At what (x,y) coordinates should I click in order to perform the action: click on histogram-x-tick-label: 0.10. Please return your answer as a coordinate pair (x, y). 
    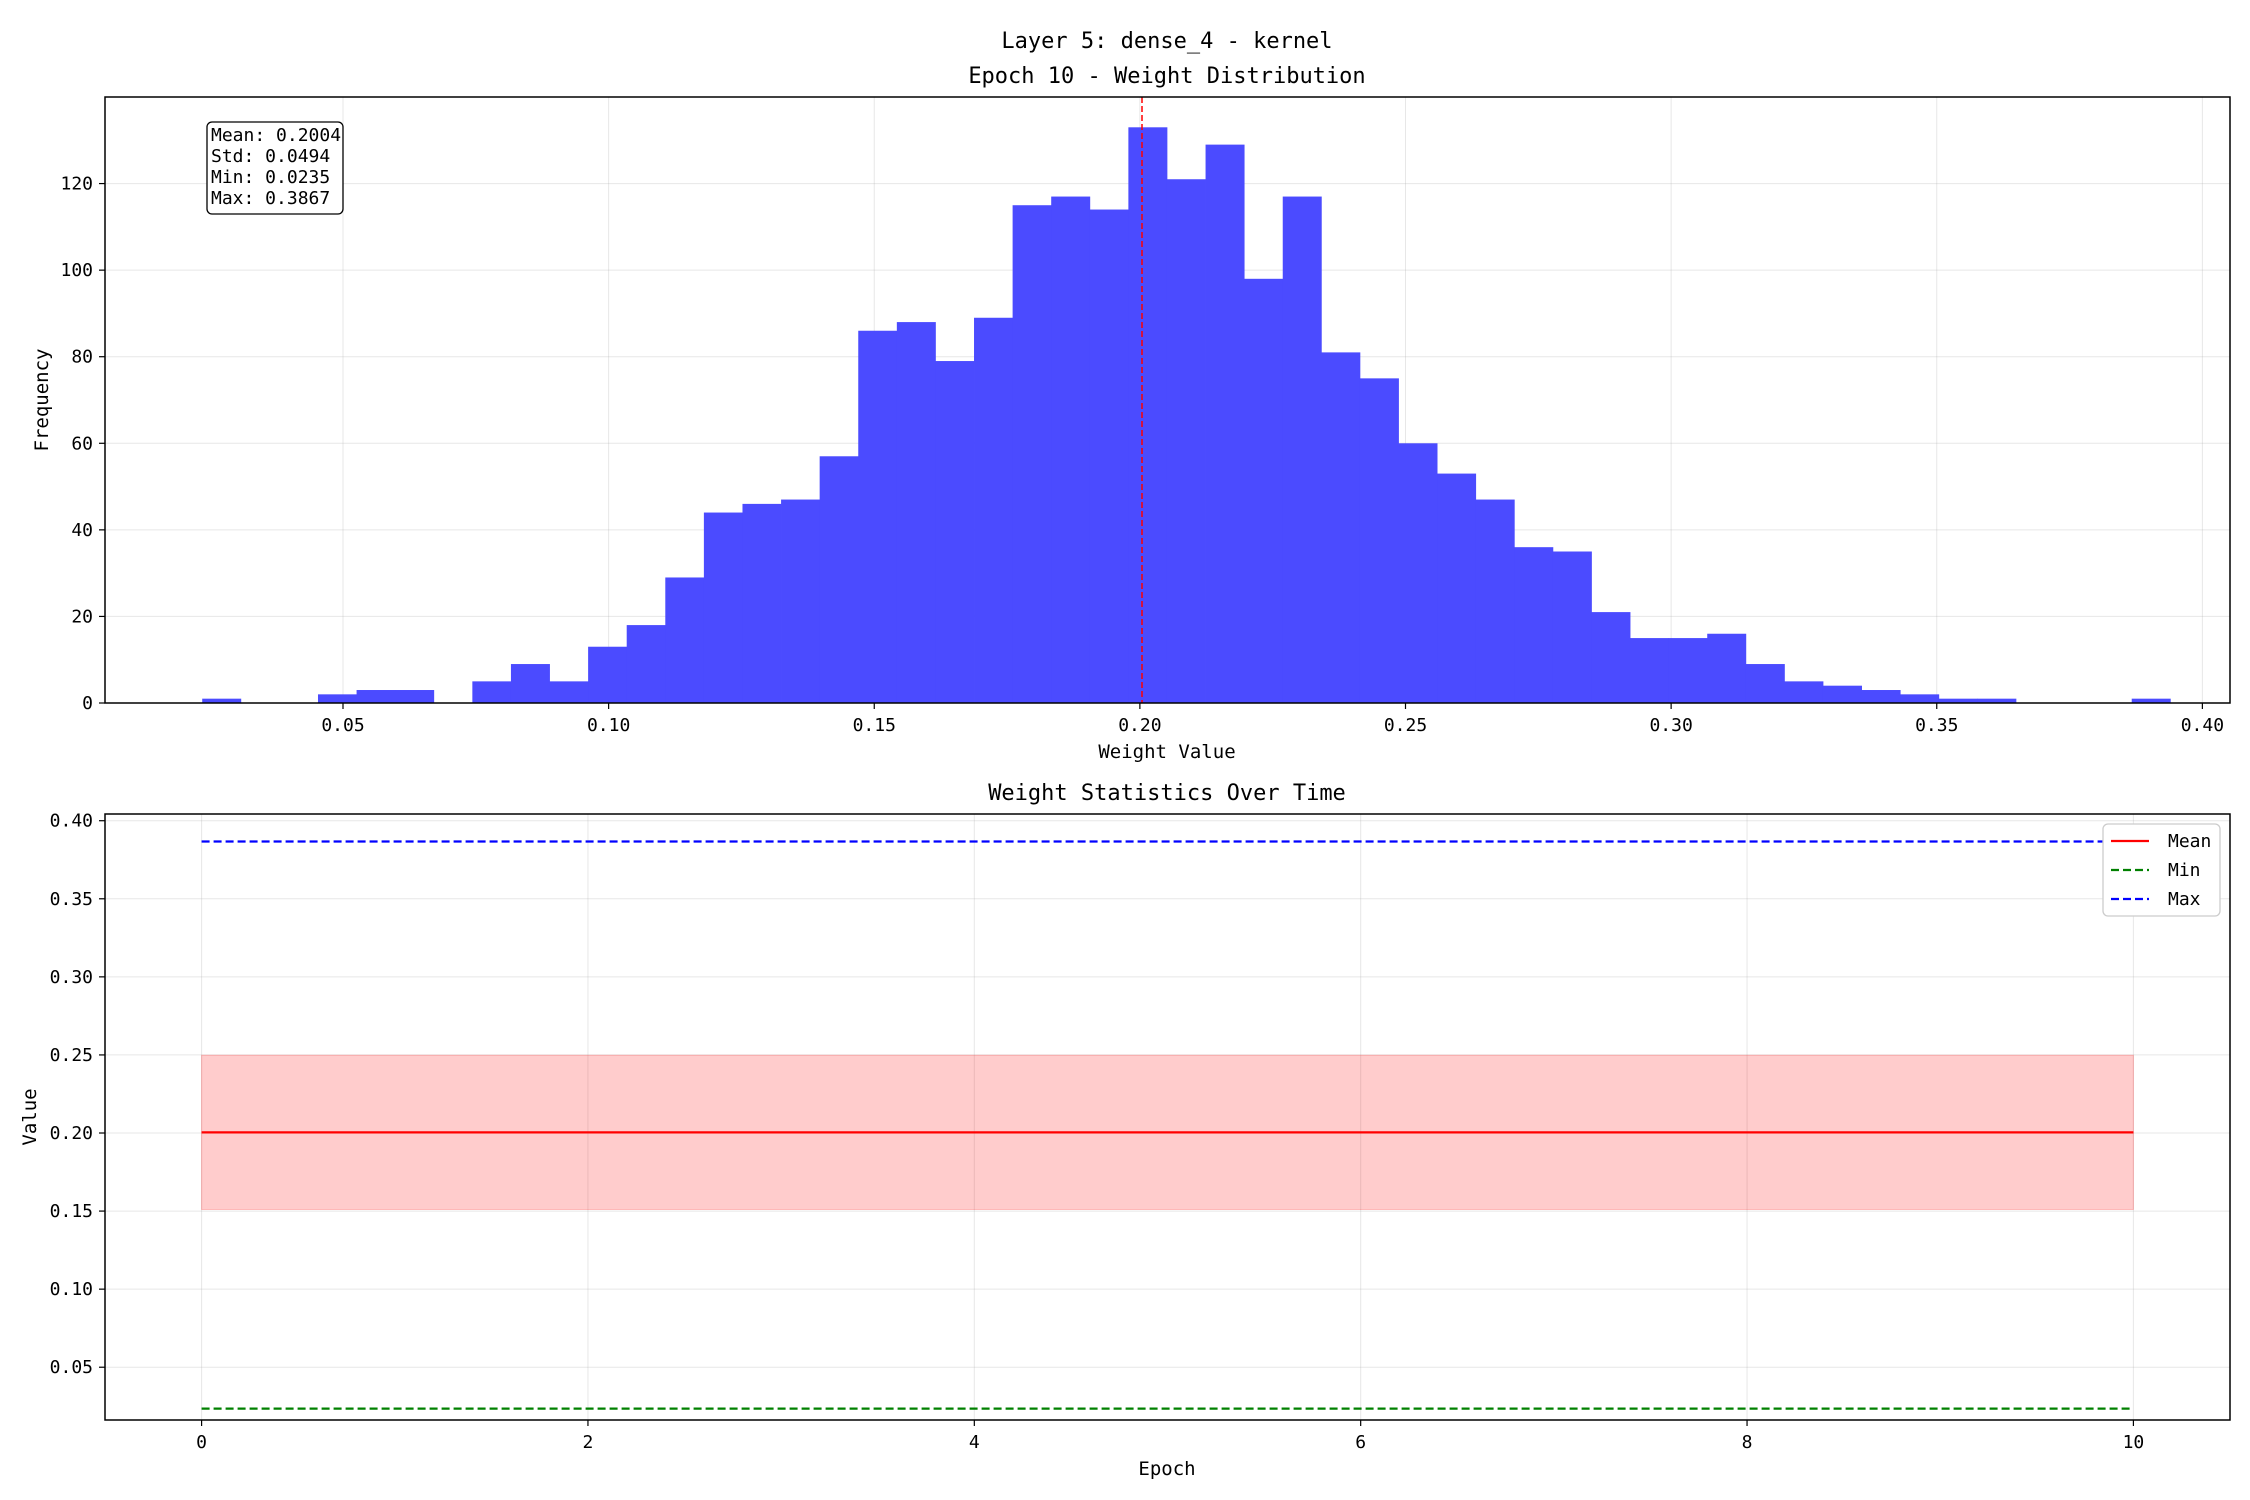
    Looking at the image, I should click on (608, 725).